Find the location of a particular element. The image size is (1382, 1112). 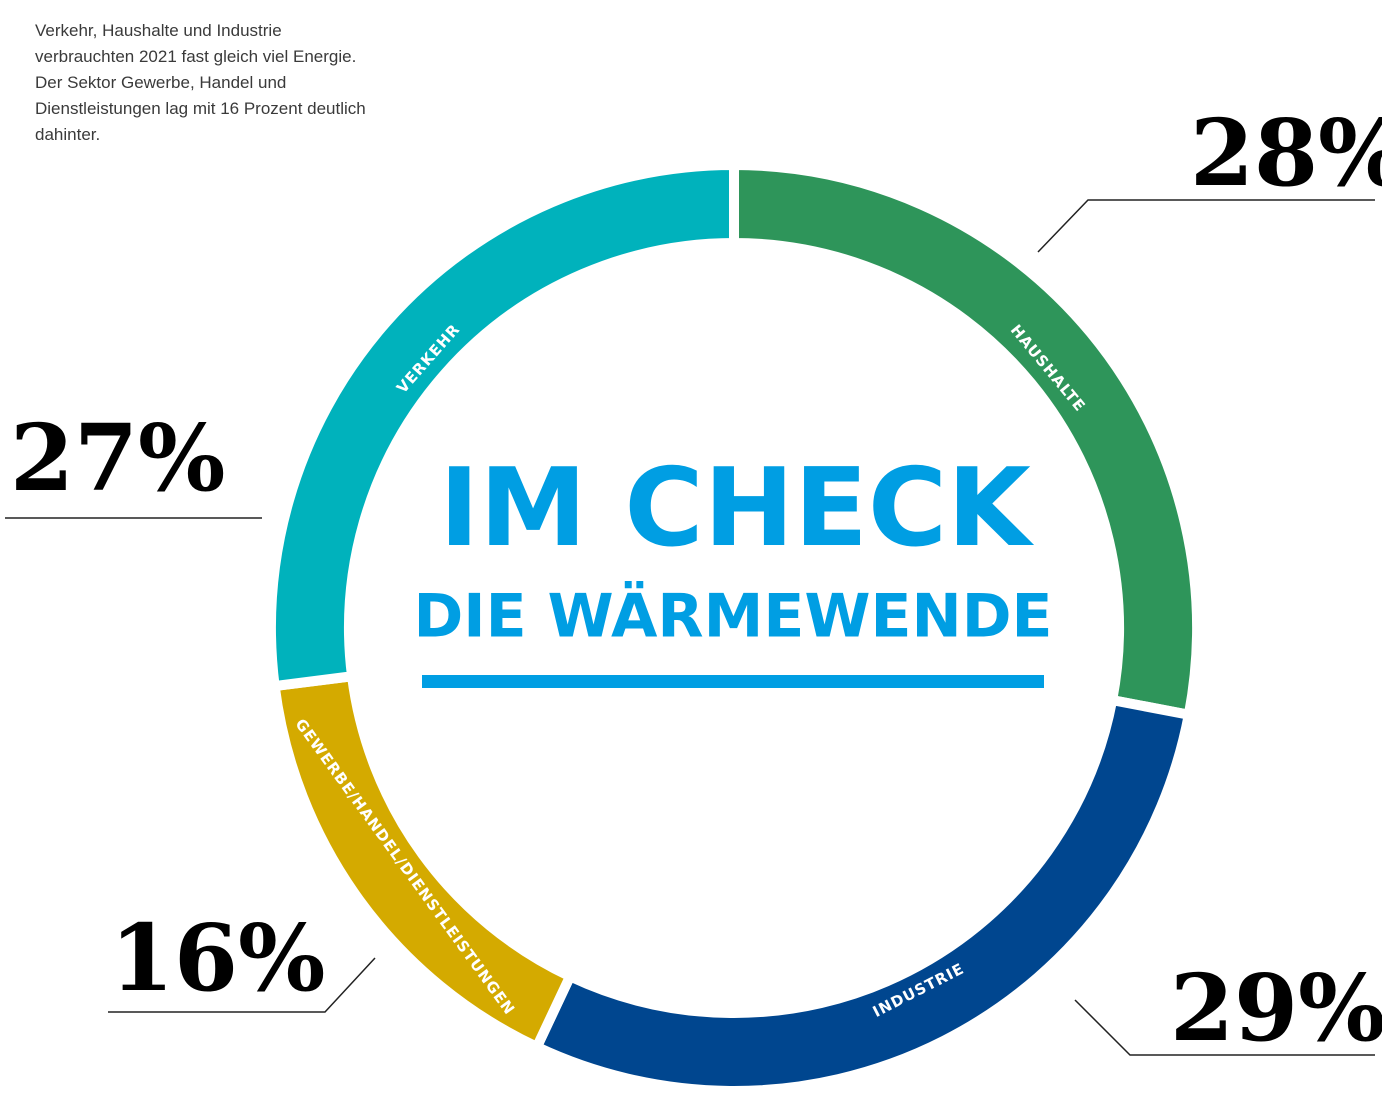

chart-title: IM CHECK is located at coordinates (736, 508).